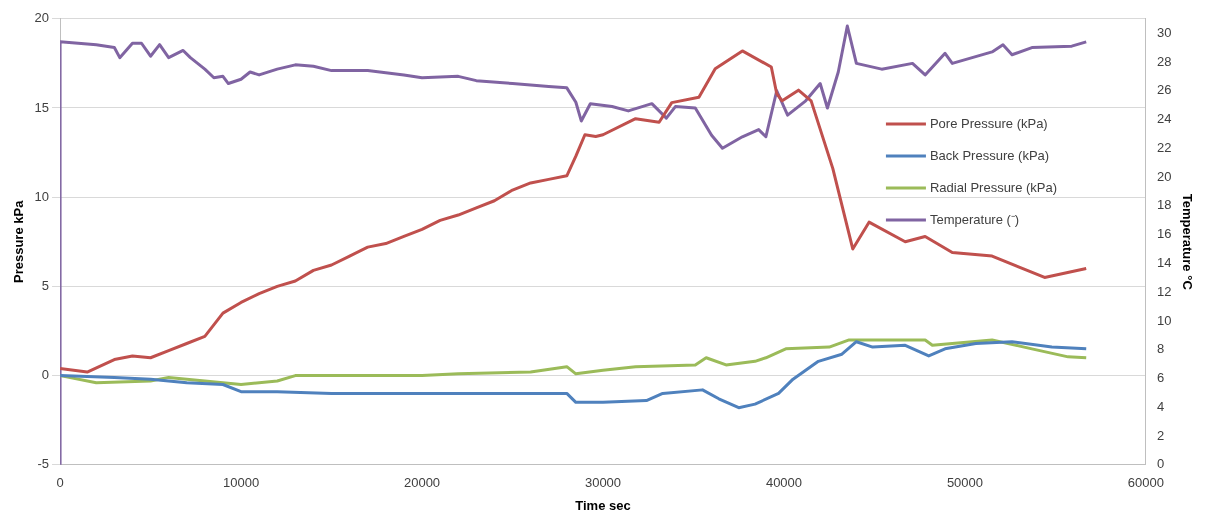 The image size is (1209, 529). I want to click on y-tick-label: 5, so click(45, 285).